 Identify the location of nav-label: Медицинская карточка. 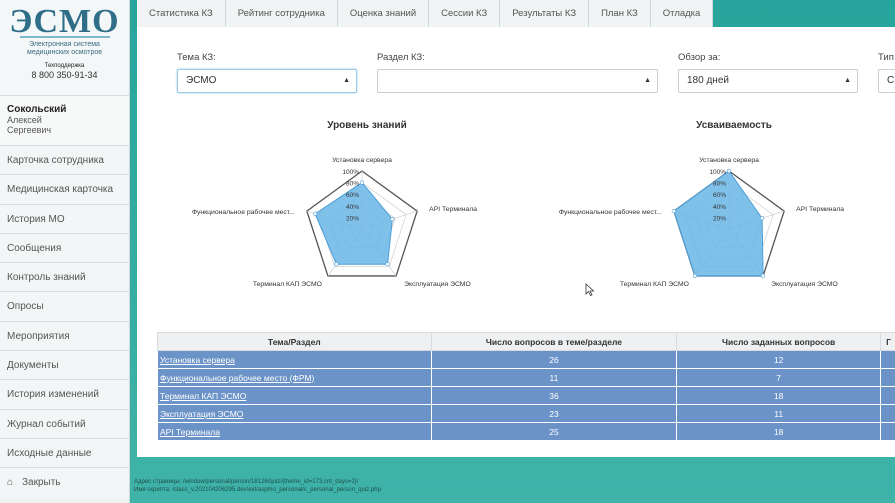
(60, 190).